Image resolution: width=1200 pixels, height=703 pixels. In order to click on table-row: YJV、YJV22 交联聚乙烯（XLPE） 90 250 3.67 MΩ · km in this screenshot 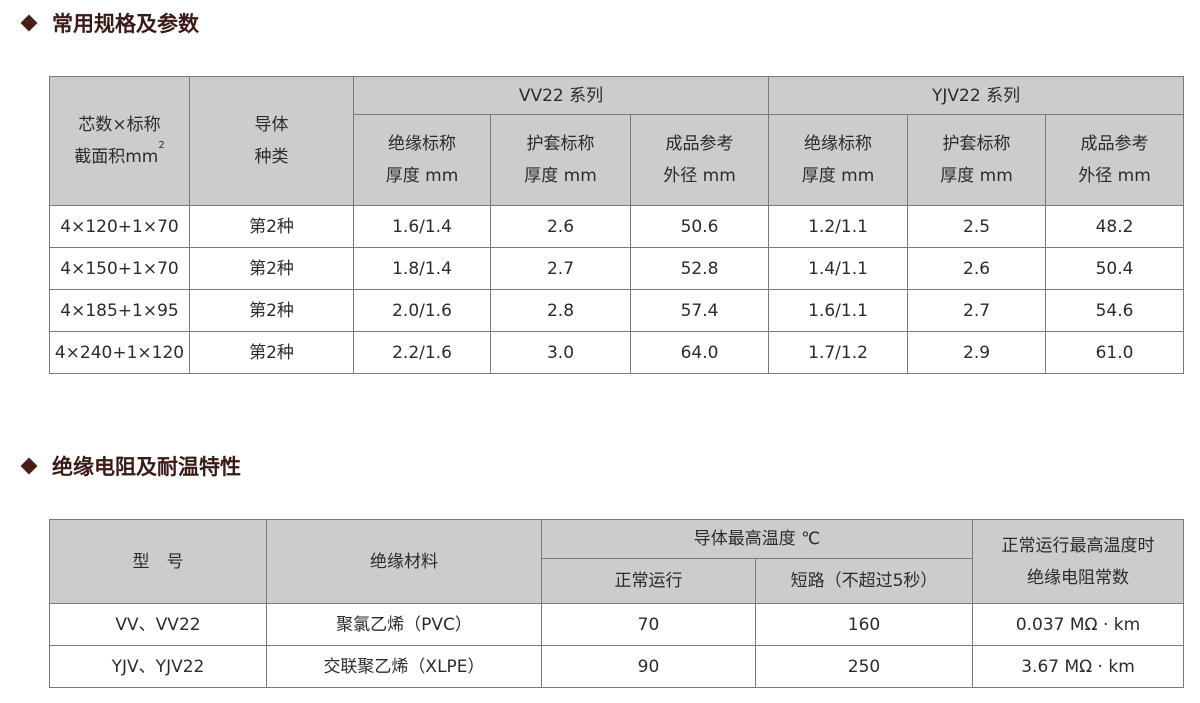, I will do `click(616, 666)`.